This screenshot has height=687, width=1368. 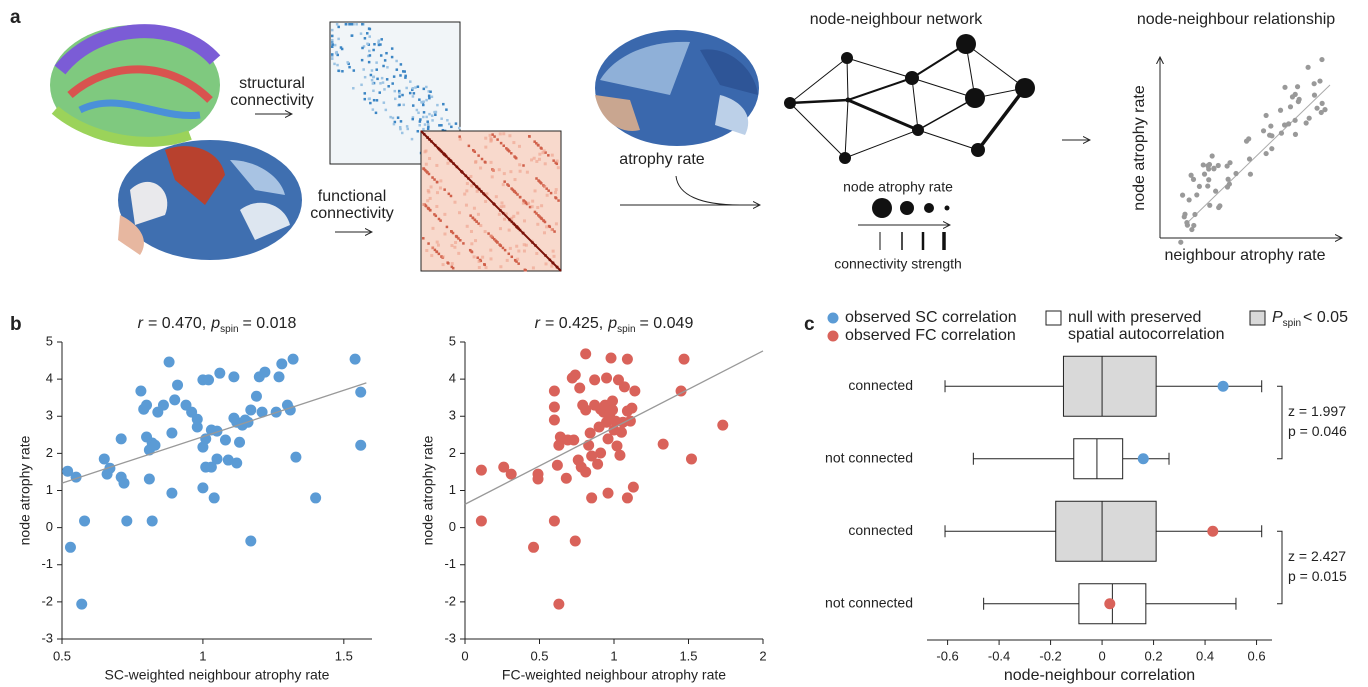 I want to click on y-tick-label: 1, so click(x=452, y=489).